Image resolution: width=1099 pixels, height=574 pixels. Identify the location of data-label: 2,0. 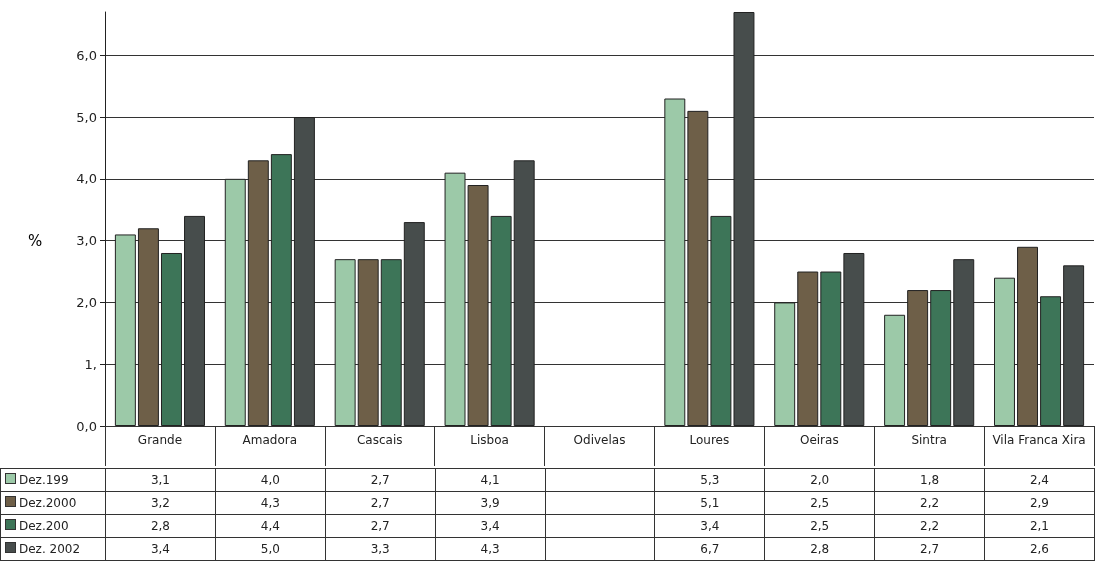
(819, 480).